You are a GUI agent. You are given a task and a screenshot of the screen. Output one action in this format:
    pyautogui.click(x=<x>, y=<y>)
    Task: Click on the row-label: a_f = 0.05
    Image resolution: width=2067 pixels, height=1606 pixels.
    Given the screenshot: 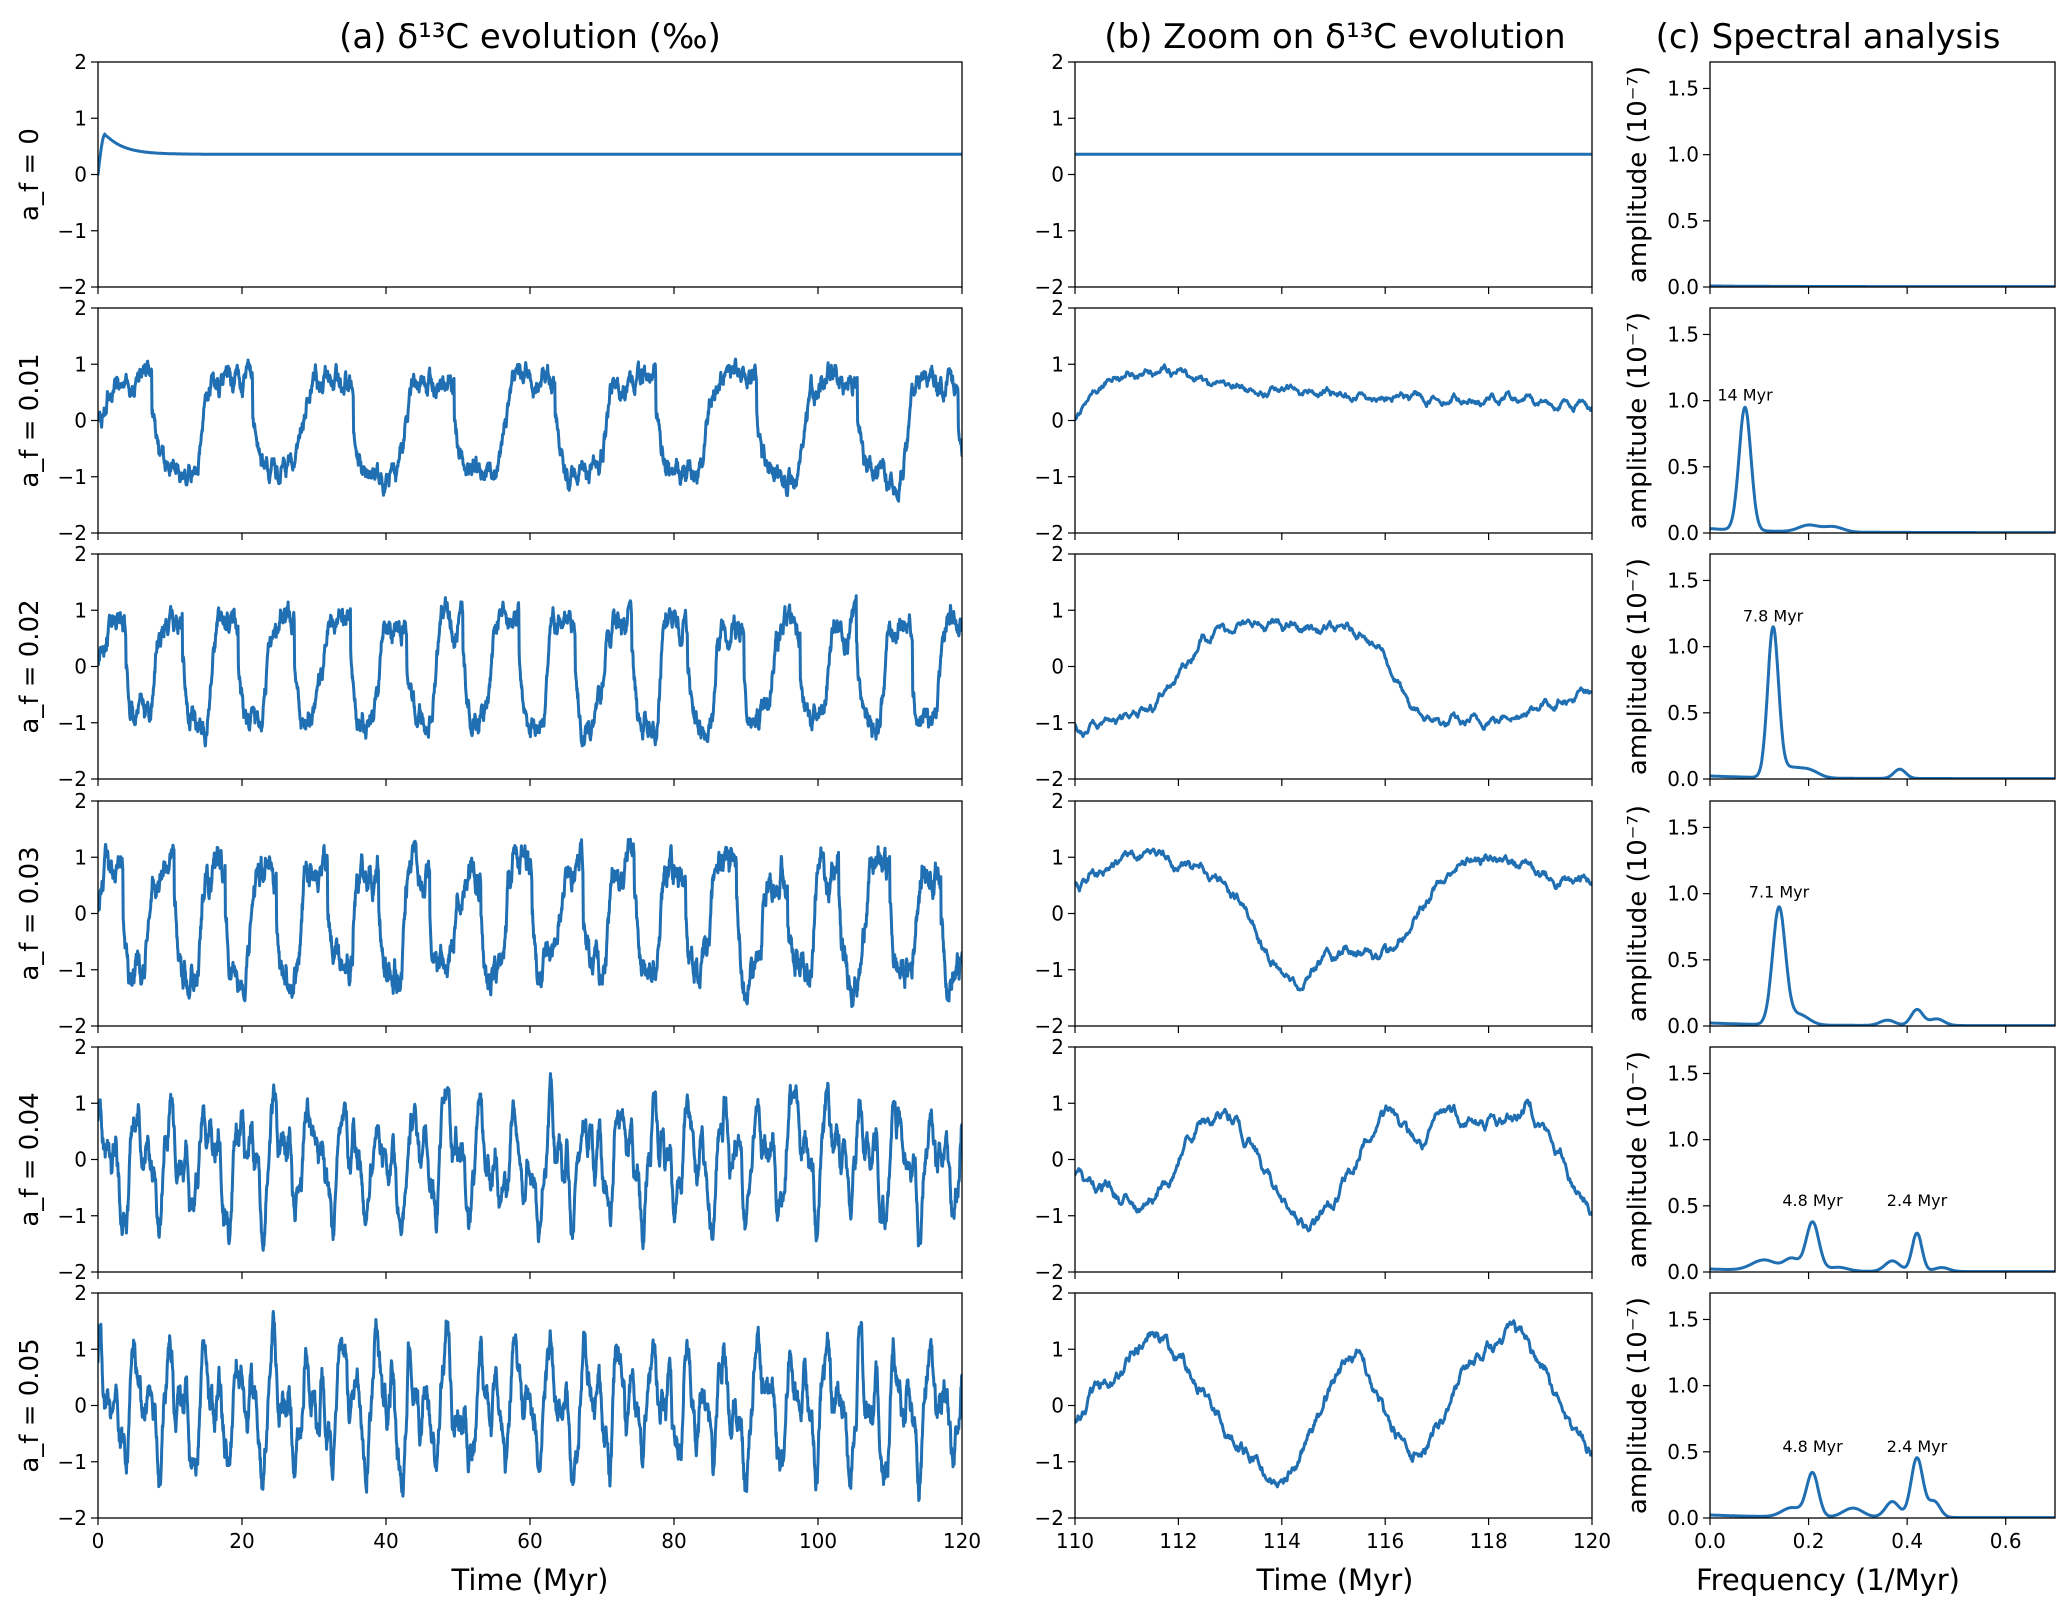 What is the action you would take?
    pyautogui.click(x=30, y=1405)
    